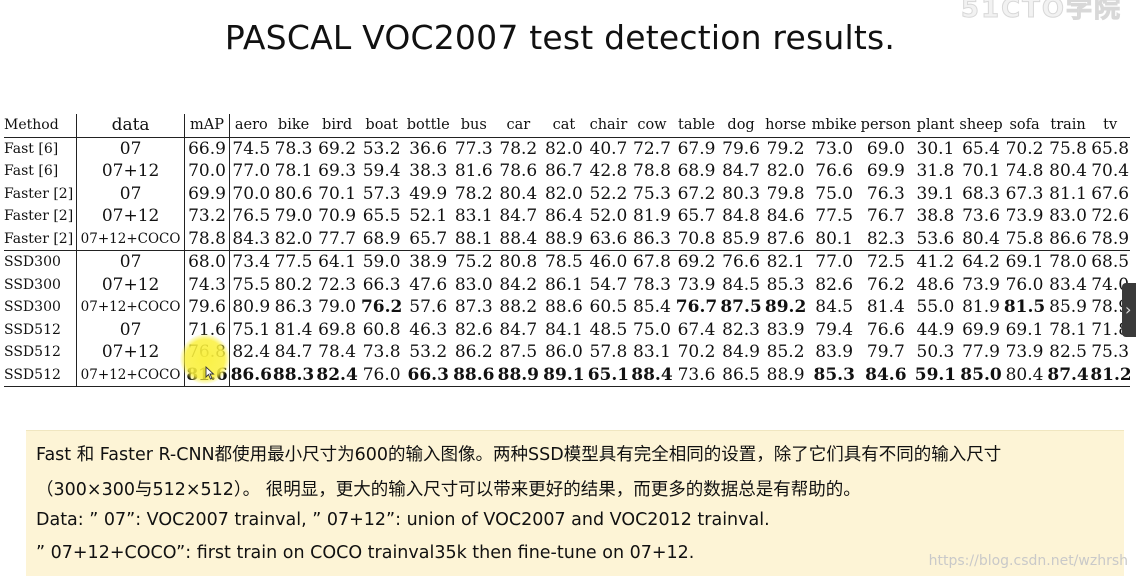  I want to click on ap-cell: 82.6, so click(834, 284).